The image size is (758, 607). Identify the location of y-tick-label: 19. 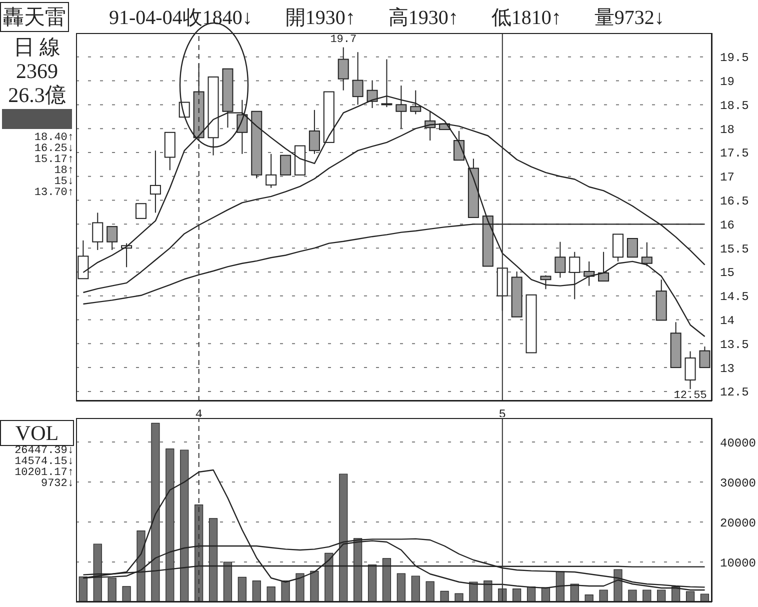
(727, 82).